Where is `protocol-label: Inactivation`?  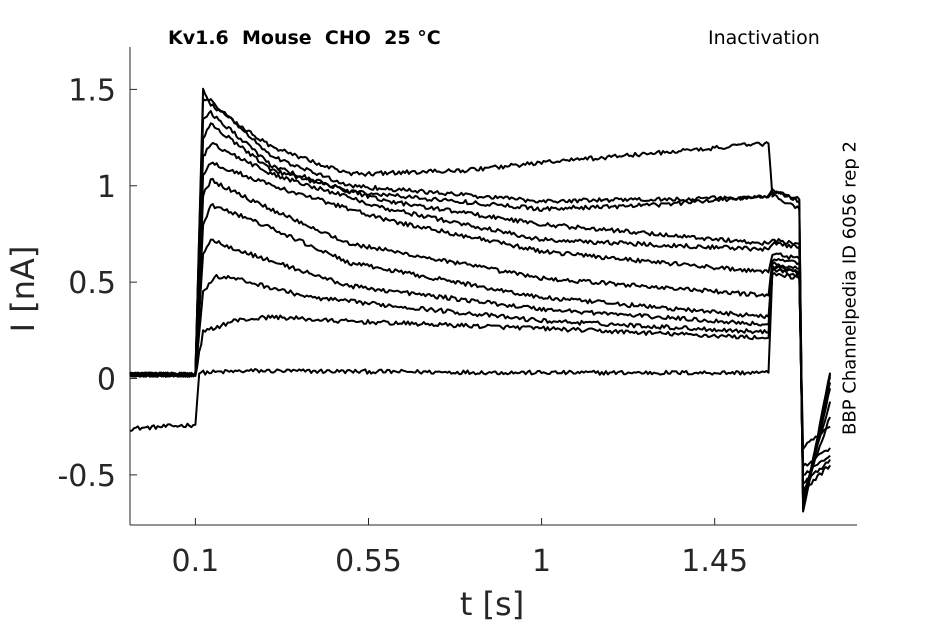 protocol-label: Inactivation is located at coordinates (764, 38).